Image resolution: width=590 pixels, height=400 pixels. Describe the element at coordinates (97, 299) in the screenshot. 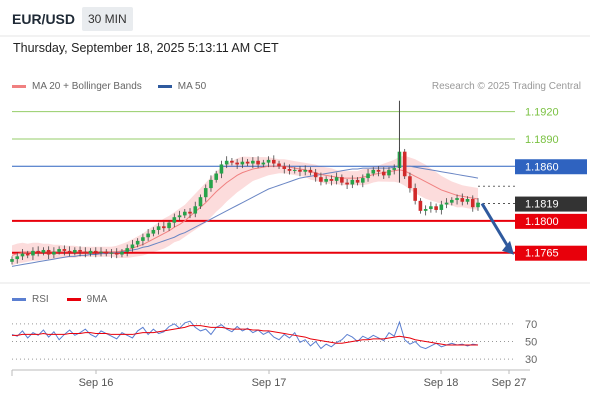

I see `9ma-label: 9MA` at that location.